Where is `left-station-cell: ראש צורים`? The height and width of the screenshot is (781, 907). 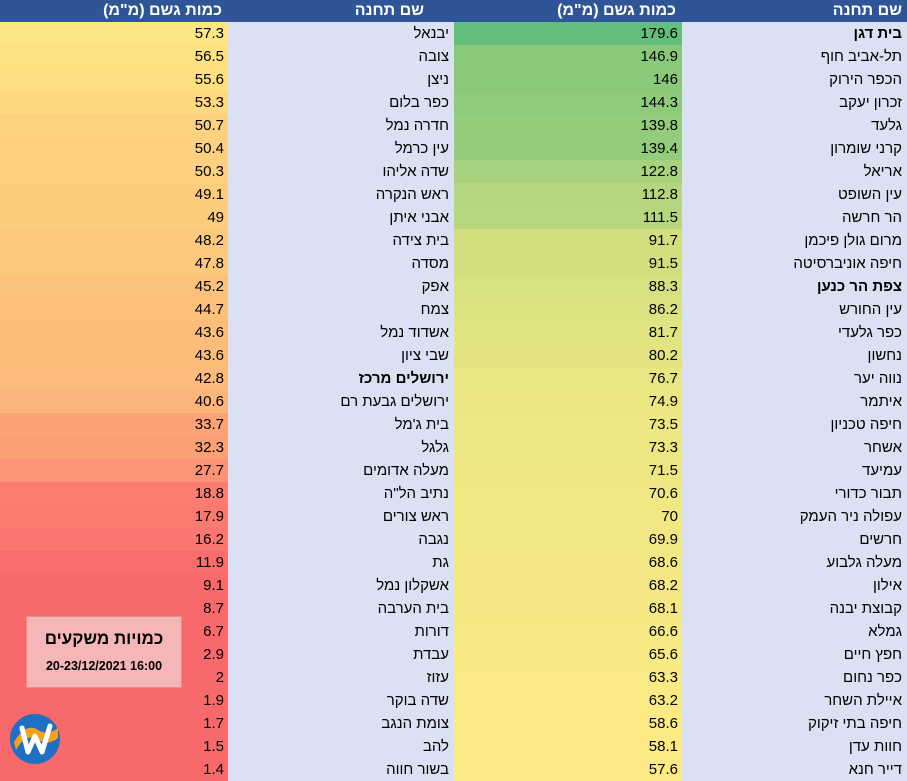 left-station-cell: ראש צורים is located at coordinates (341, 516).